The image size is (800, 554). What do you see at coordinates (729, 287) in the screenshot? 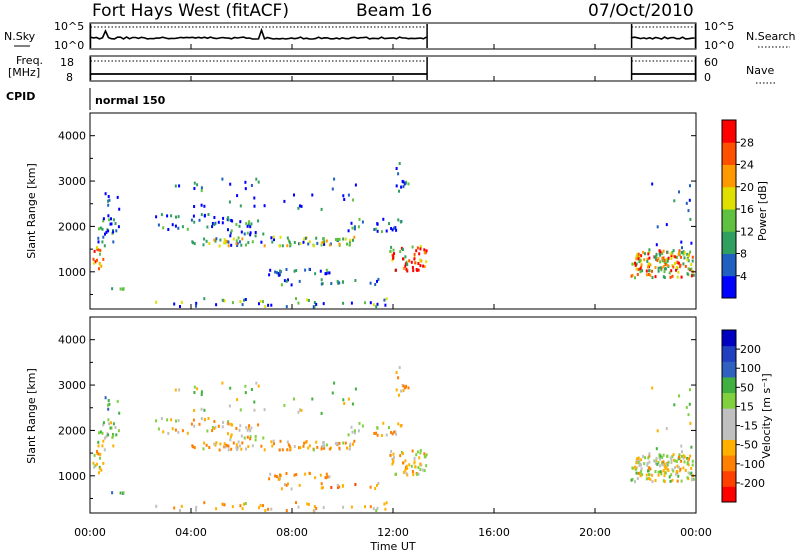
I see `power-colorbar-cell` at bounding box center [729, 287].